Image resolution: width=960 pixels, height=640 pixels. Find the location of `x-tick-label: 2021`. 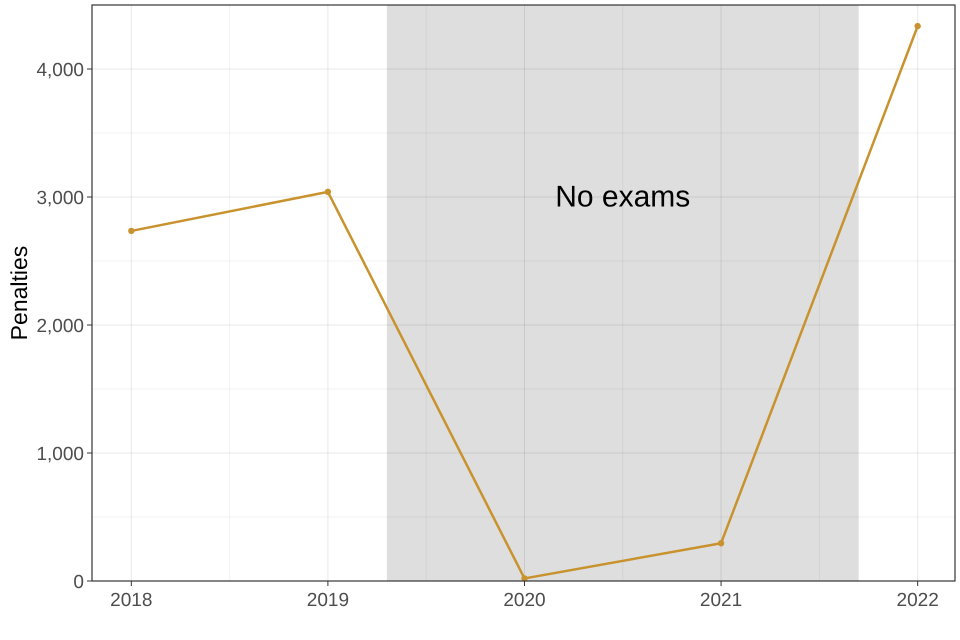

x-tick-label: 2021 is located at coordinates (721, 600).